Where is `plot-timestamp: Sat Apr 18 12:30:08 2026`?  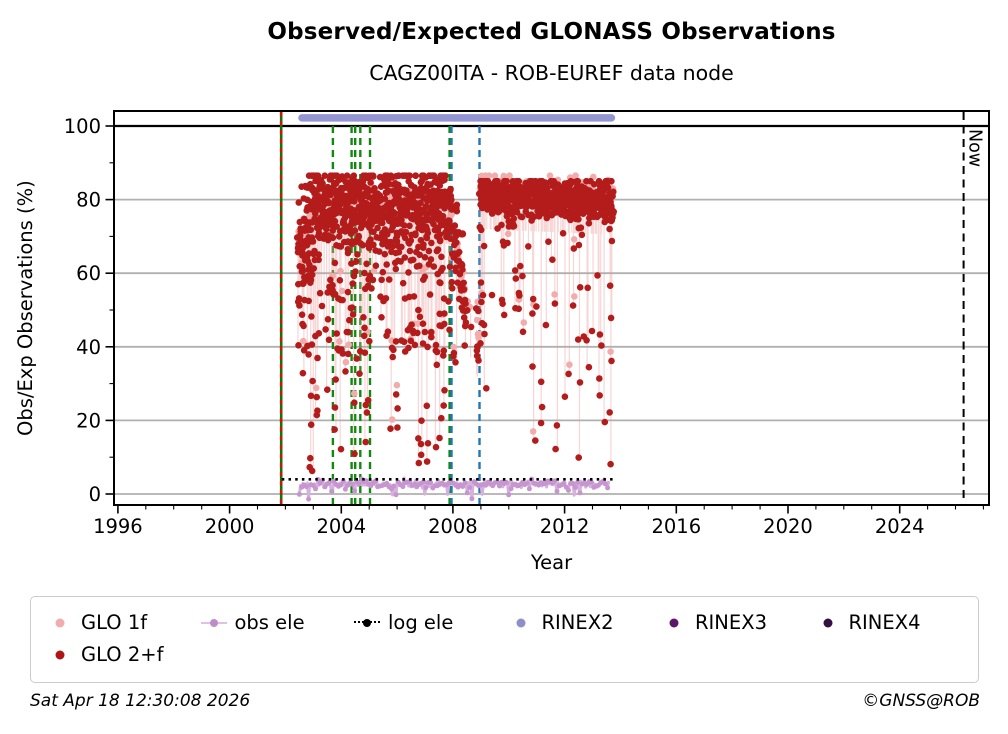 plot-timestamp: Sat Apr 18 12:30:08 2026 is located at coordinates (140, 701).